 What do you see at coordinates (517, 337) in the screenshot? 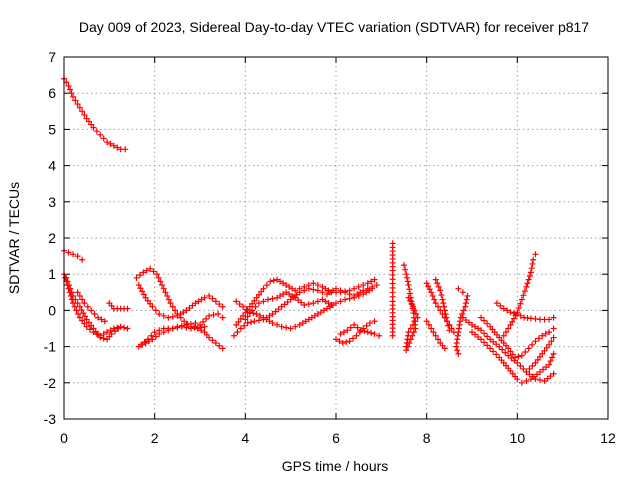
I see `series-track-aa` at bounding box center [517, 337].